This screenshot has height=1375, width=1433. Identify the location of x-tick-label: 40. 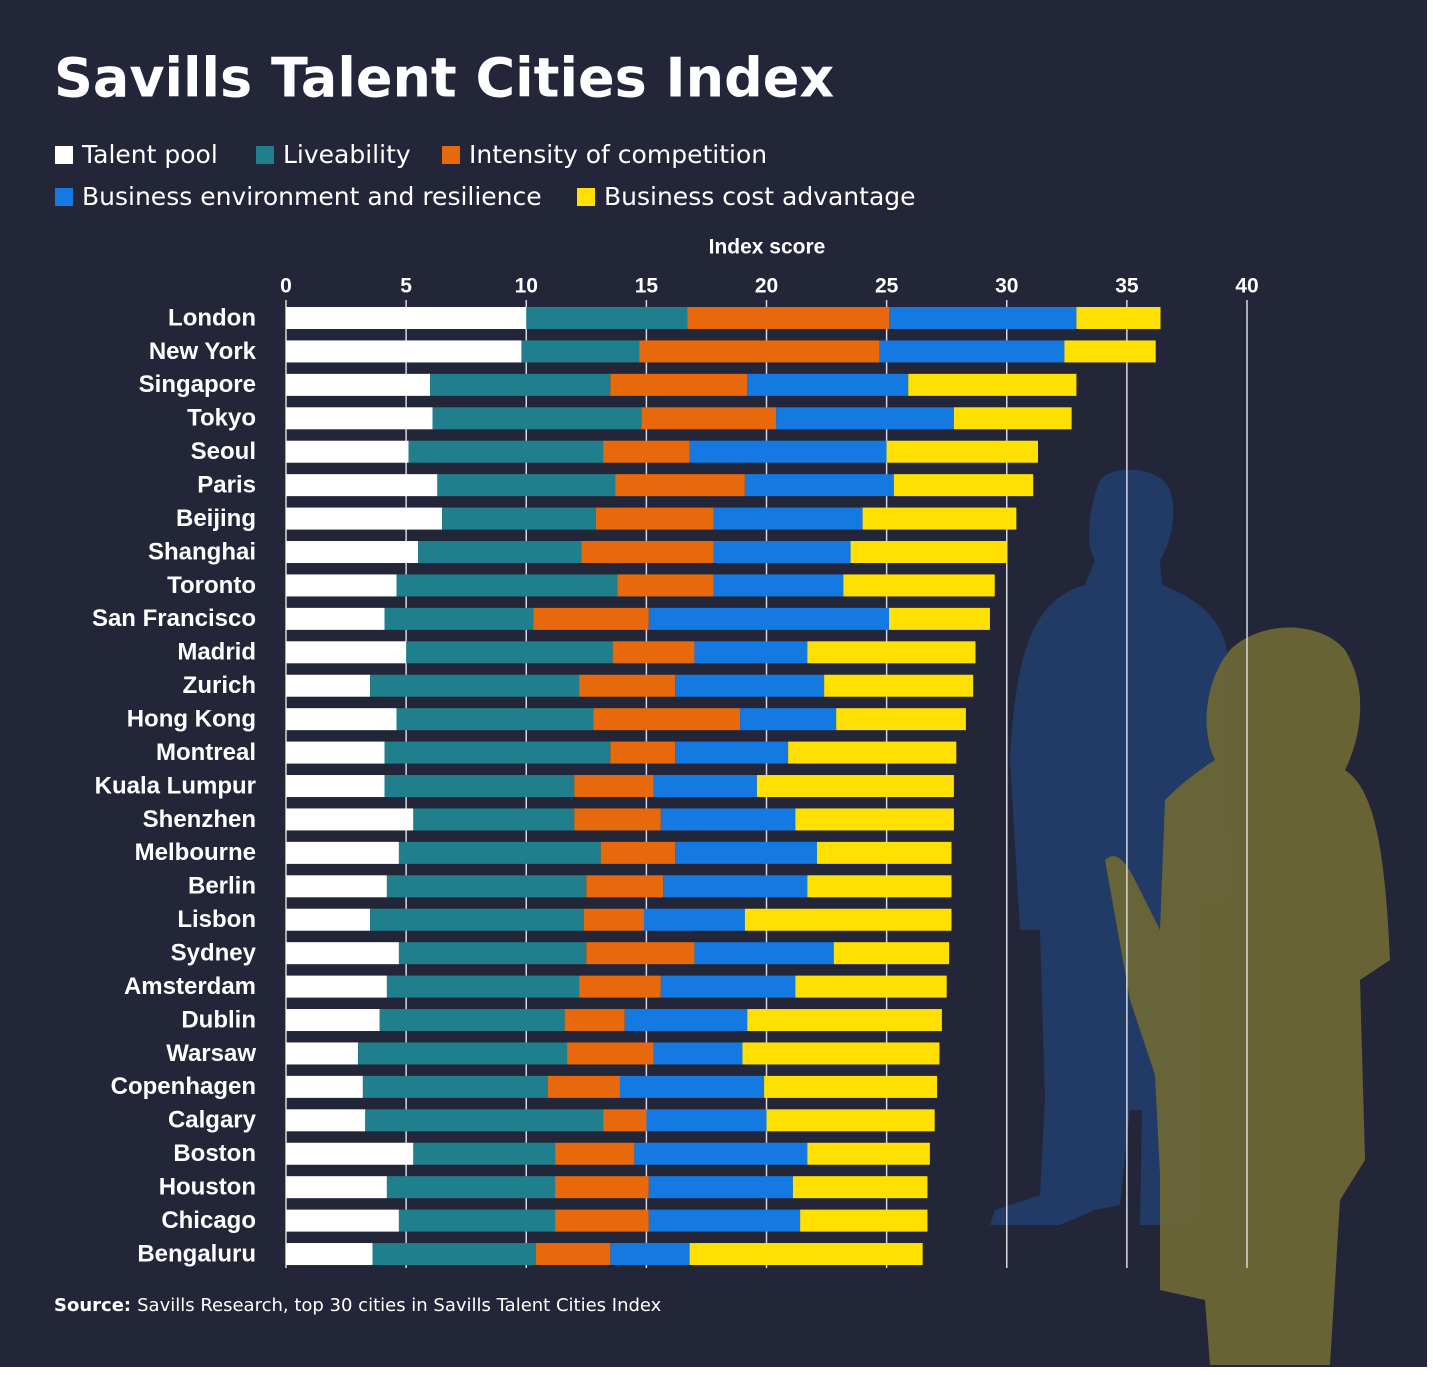
(1246, 286).